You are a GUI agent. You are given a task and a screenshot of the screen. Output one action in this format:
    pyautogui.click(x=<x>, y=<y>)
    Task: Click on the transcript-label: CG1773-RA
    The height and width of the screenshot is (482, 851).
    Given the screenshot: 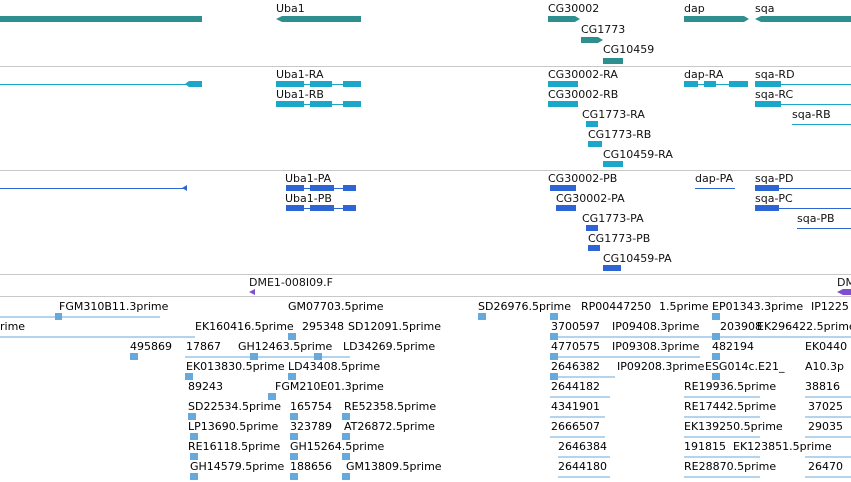 What is the action you would take?
    pyautogui.click(x=613, y=114)
    